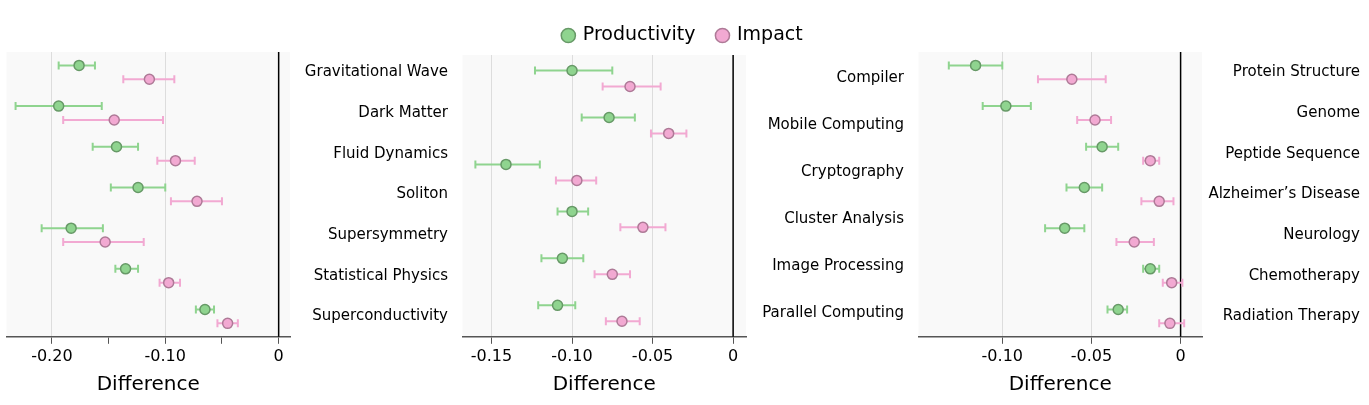  What do you see at coordinates (52, 355) in the screenshot?
I see `x-tick-label: -0.20` at bounding box center [52, 355].